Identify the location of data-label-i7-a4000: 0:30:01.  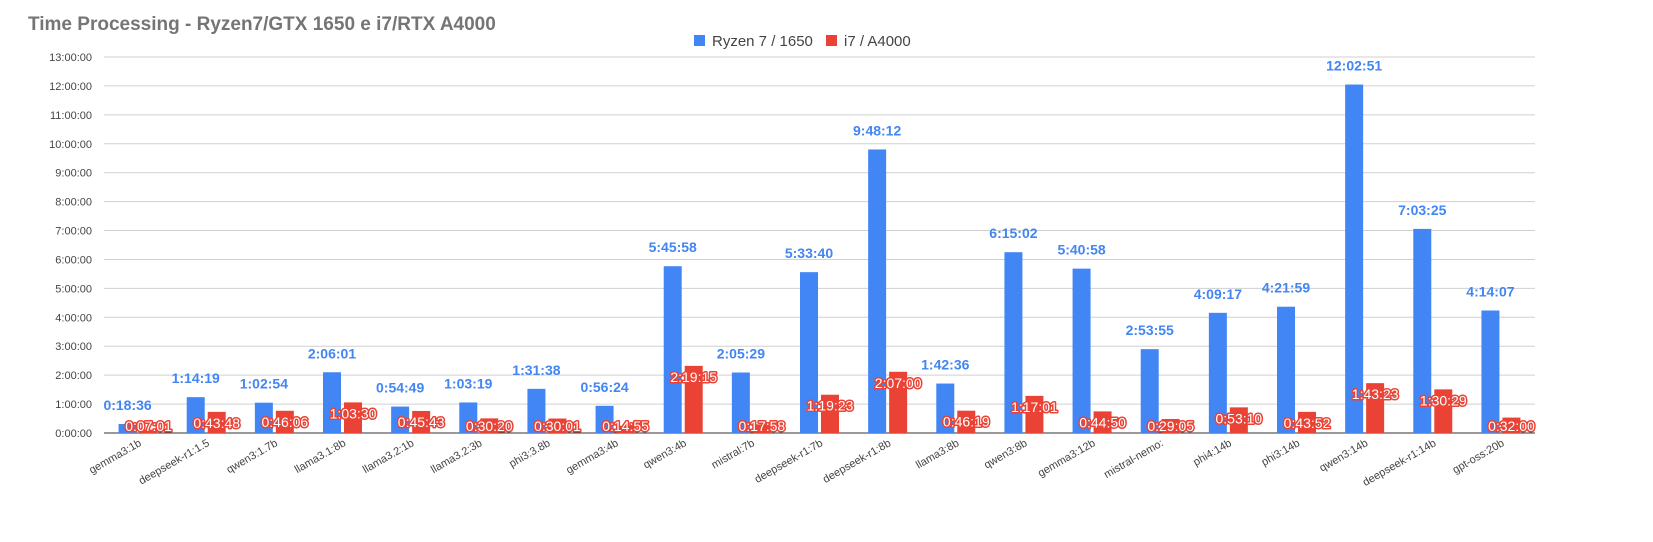
(557, 426).